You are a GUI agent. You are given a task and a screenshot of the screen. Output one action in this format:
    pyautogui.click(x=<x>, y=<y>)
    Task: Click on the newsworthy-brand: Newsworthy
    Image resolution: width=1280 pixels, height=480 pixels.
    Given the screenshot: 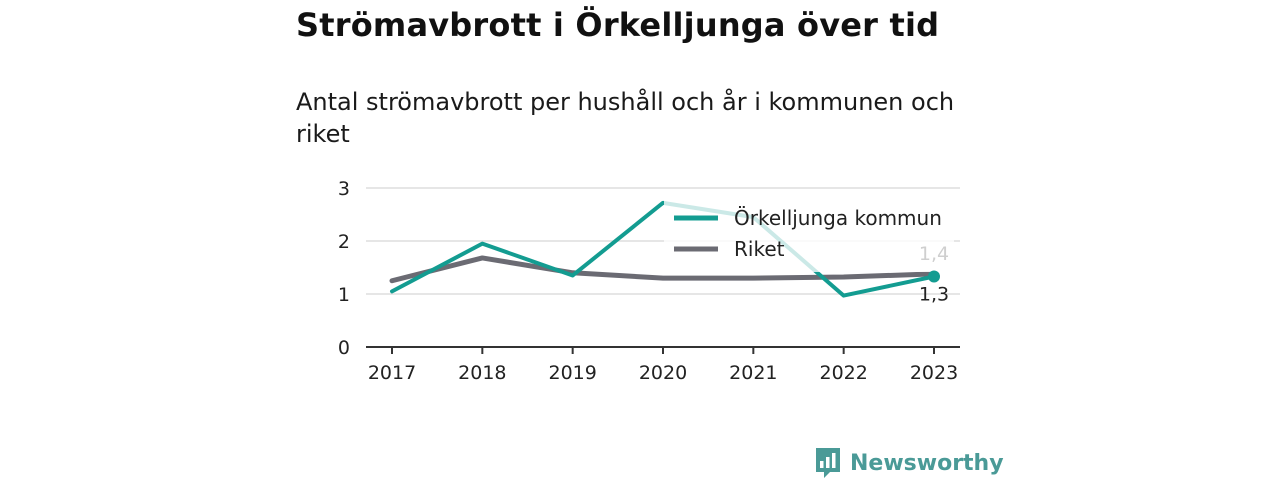 What is the action you would take?
    pyautogui.click(x=909, y=463)
    